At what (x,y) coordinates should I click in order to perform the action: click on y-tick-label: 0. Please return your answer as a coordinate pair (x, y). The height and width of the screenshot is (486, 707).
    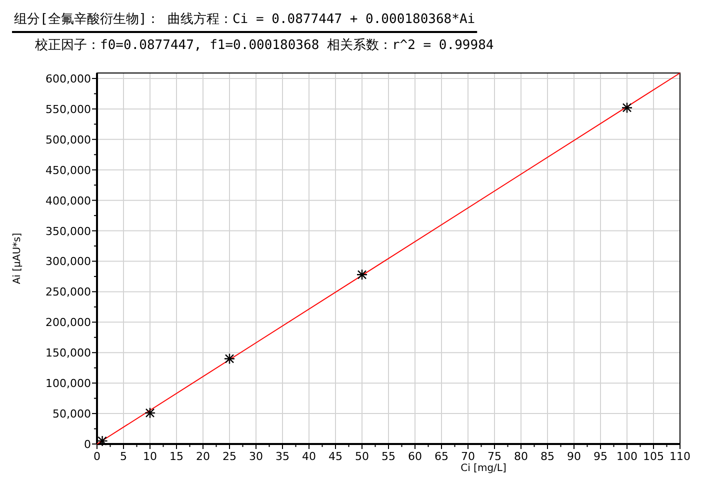
    Looking at the image, I should click on (87, 444).